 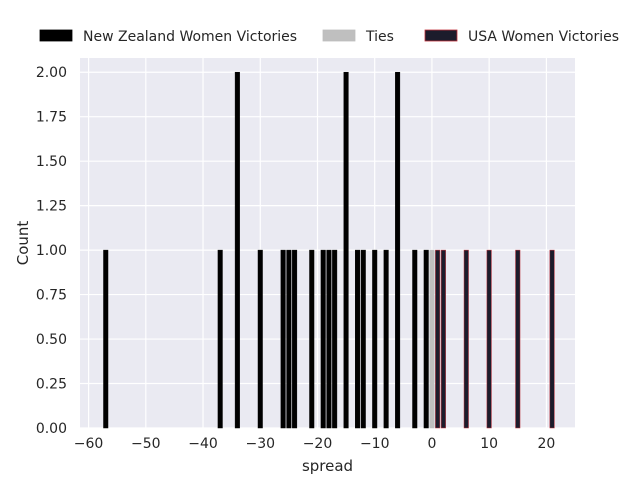 I want to click on y-tick-label: 0.00, so click(x=51, y=429).